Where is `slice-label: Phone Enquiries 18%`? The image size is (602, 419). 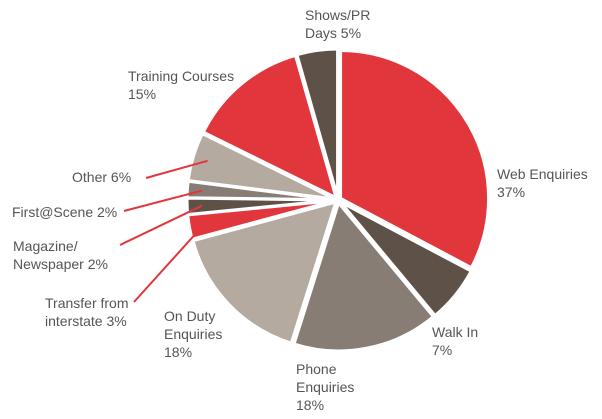 slice-label: Phone Enquiries 18% is located at coordinates (336, 387).